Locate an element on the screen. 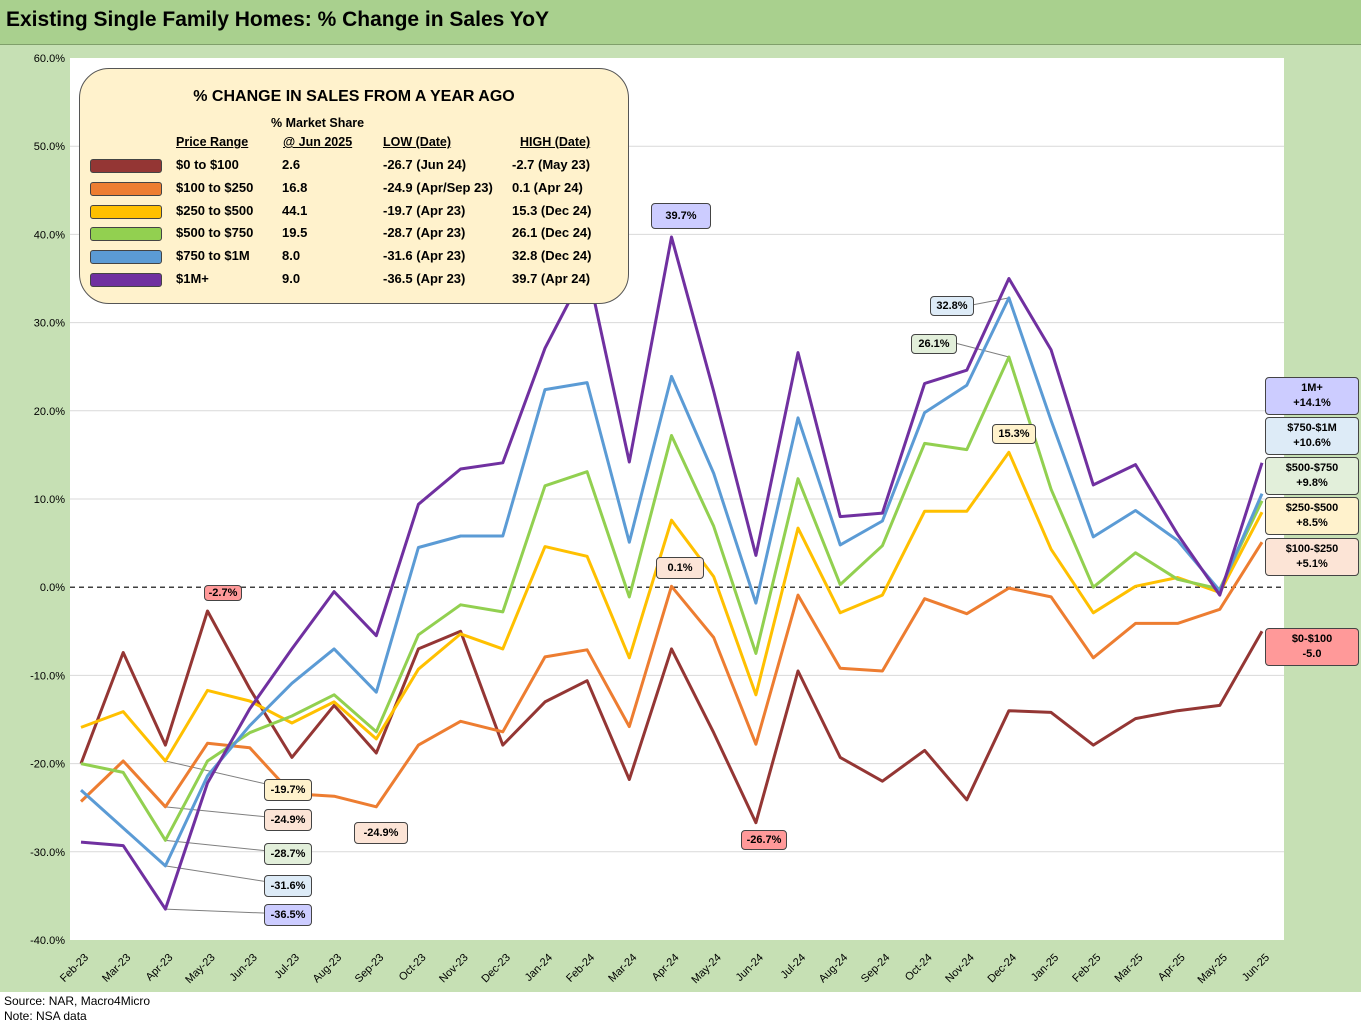  x-tick-label: Nov-24 is located at coordinates (960, 969).